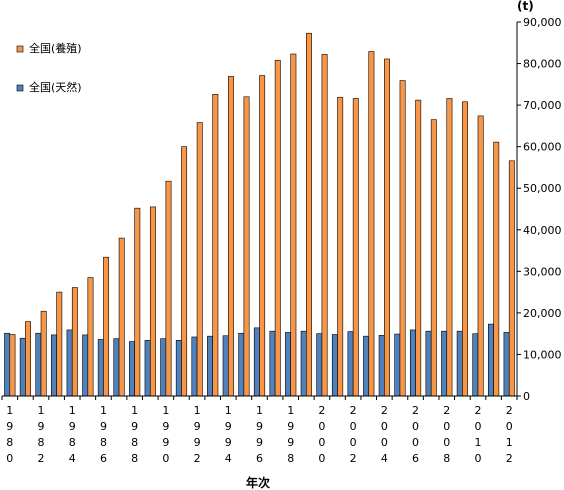  I want to click on bar-farmed-1990, so click(168, 288).